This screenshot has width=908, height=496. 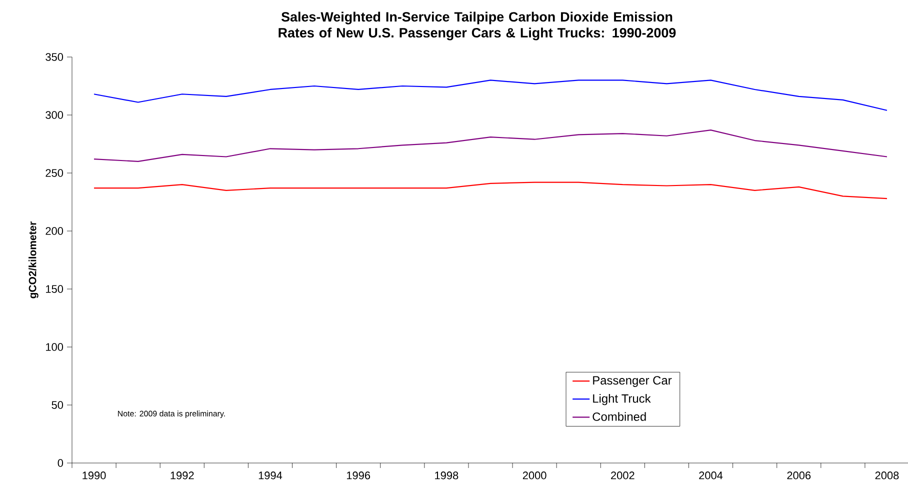 What do you see at coordinates (619, 416) in the screenshot?
I see `legend-label: Combined` at bounding box center [619, 416].